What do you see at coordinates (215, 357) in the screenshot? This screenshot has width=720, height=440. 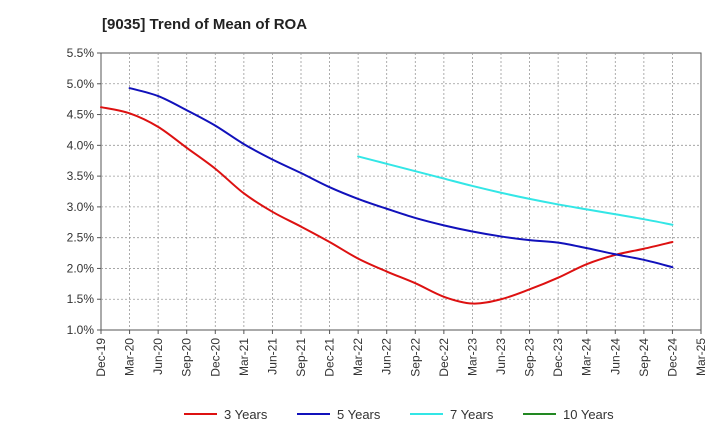 I see `x-tick-label: Dec-20` at bounding box center [215, 357].